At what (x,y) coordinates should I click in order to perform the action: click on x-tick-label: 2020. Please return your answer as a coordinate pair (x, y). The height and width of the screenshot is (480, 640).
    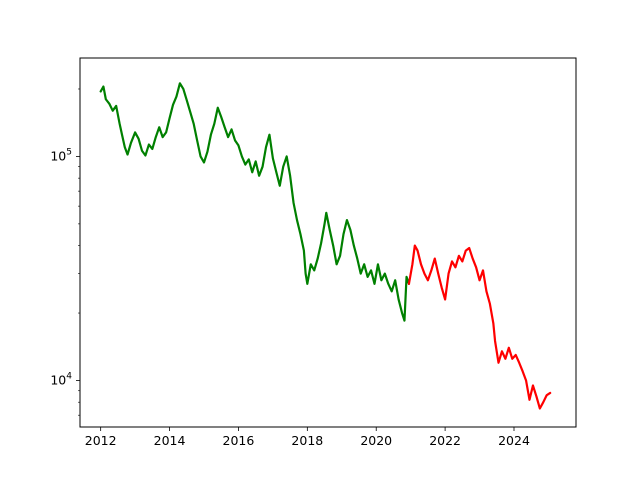
    Looking at the image, I should click on (376, 440).